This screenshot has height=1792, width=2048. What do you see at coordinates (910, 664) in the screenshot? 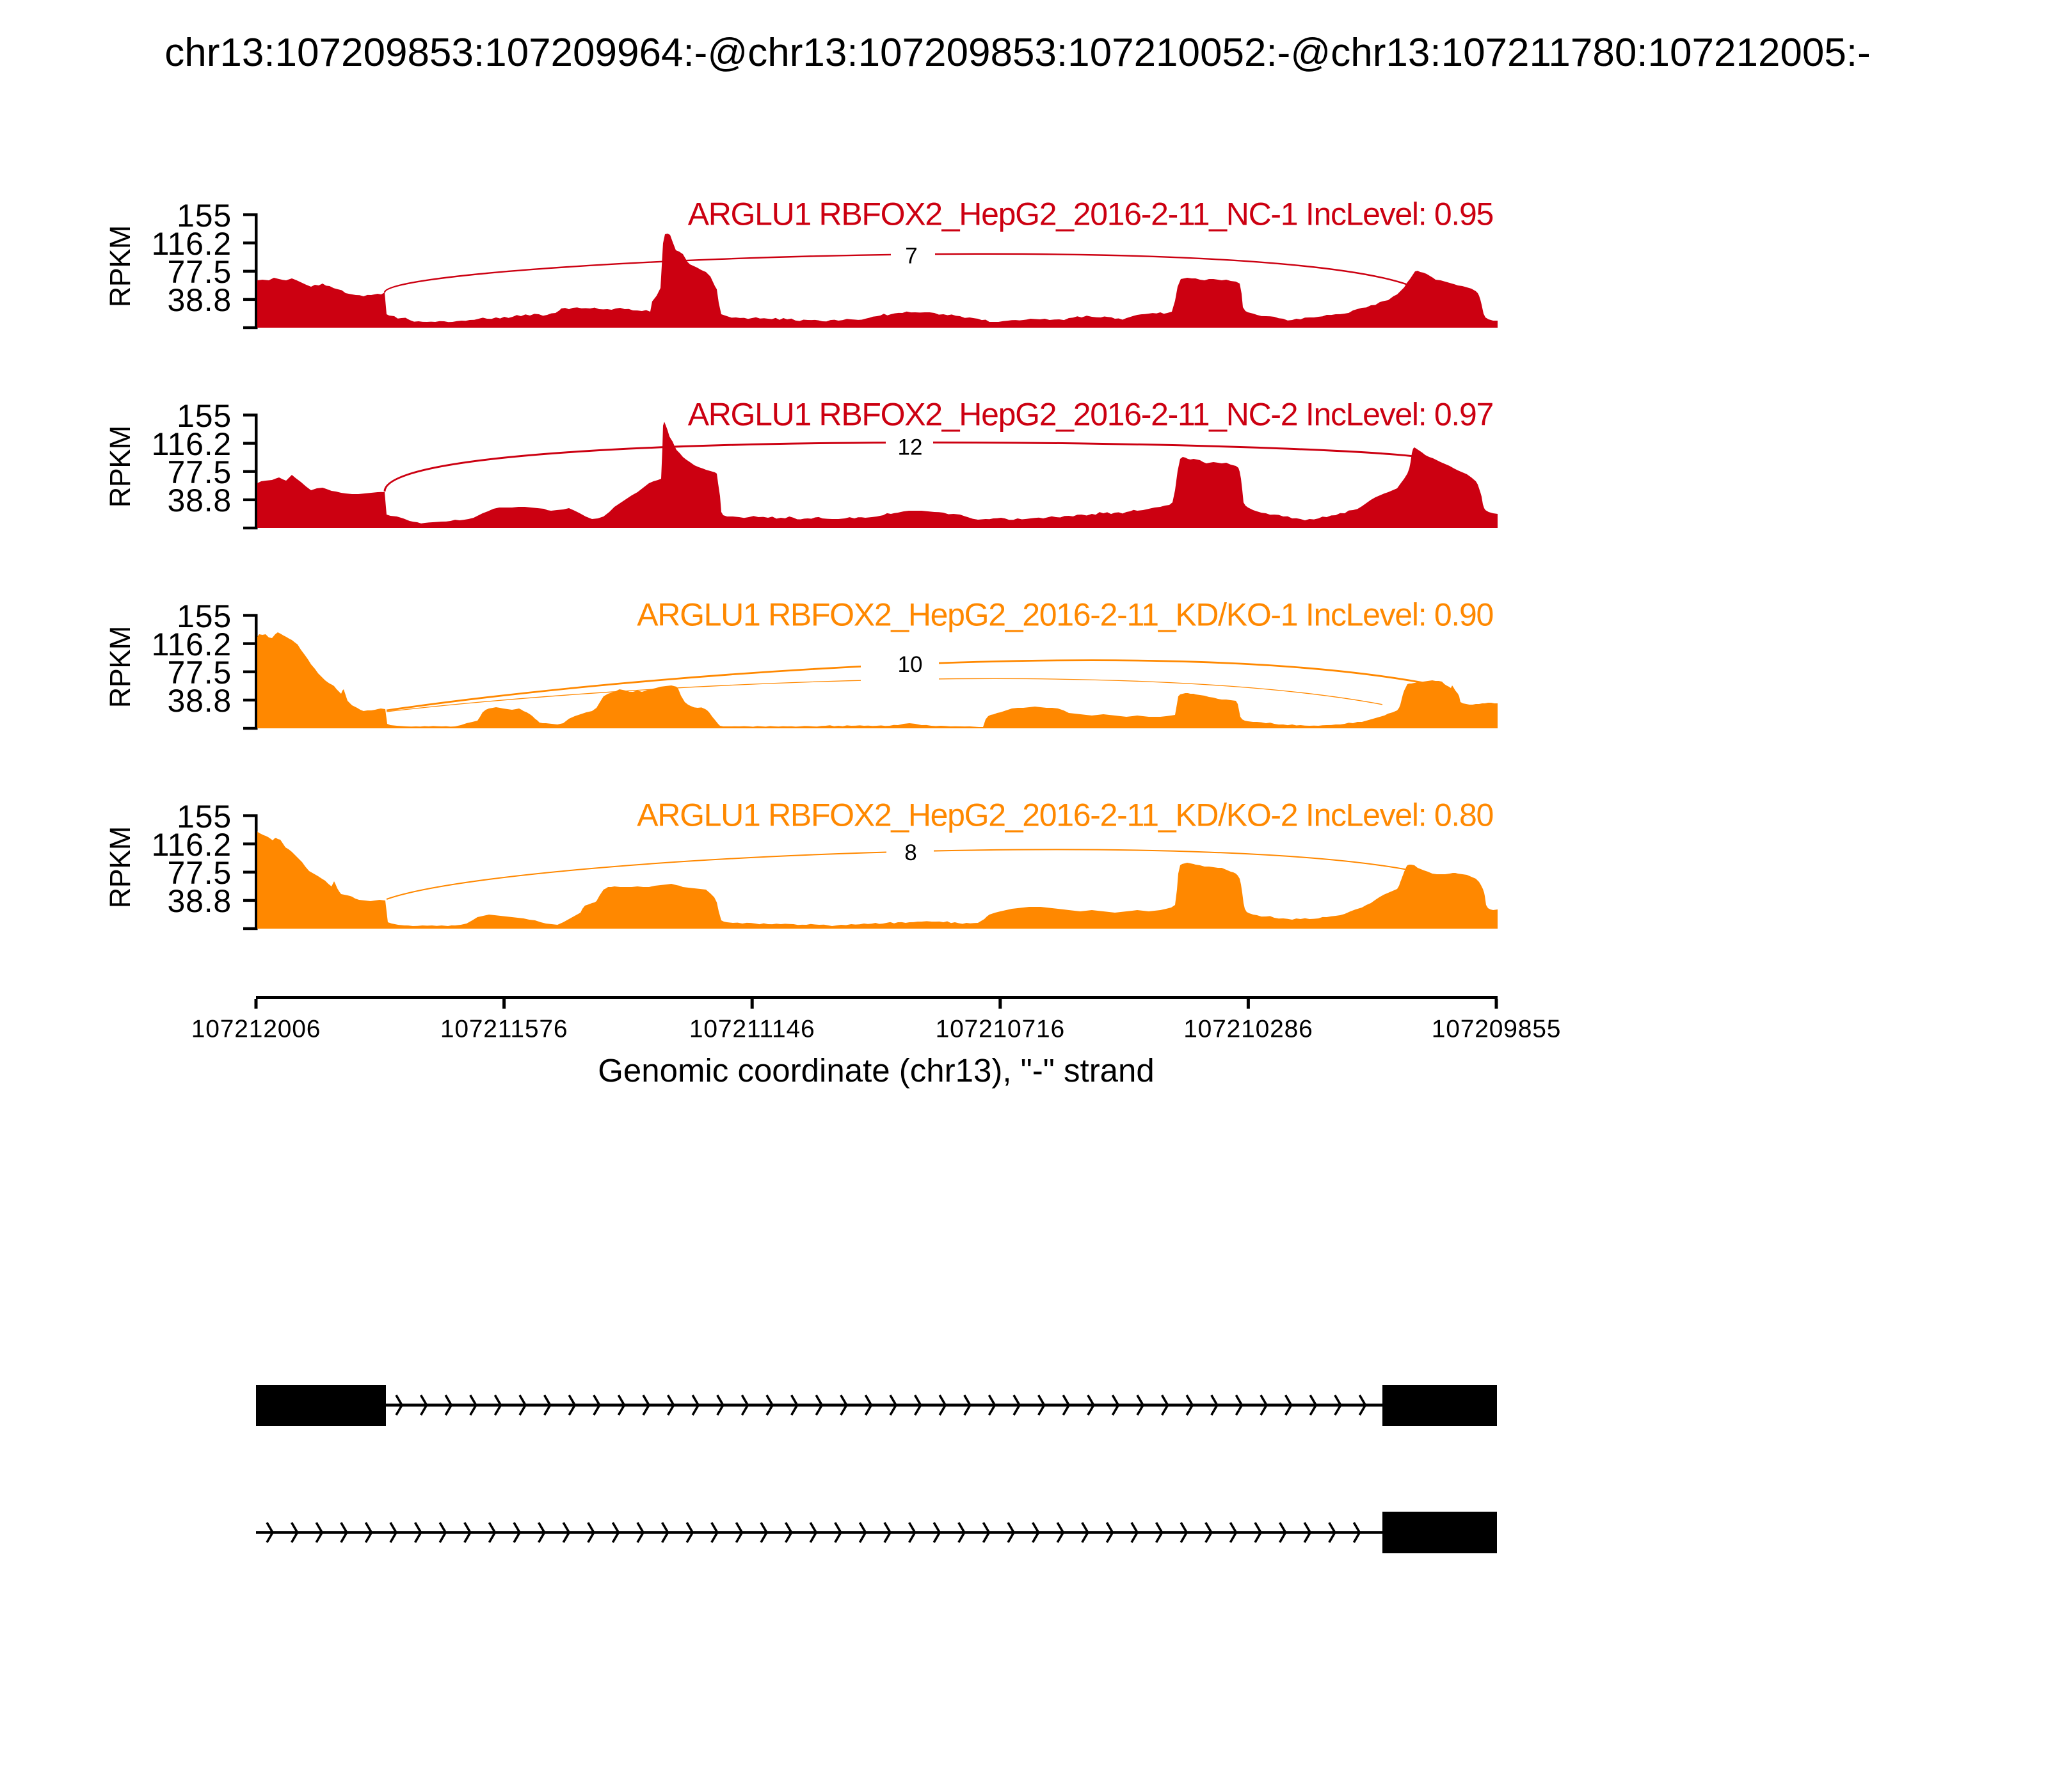
I see `svg-text: 10` at bounding box center [910, 664].